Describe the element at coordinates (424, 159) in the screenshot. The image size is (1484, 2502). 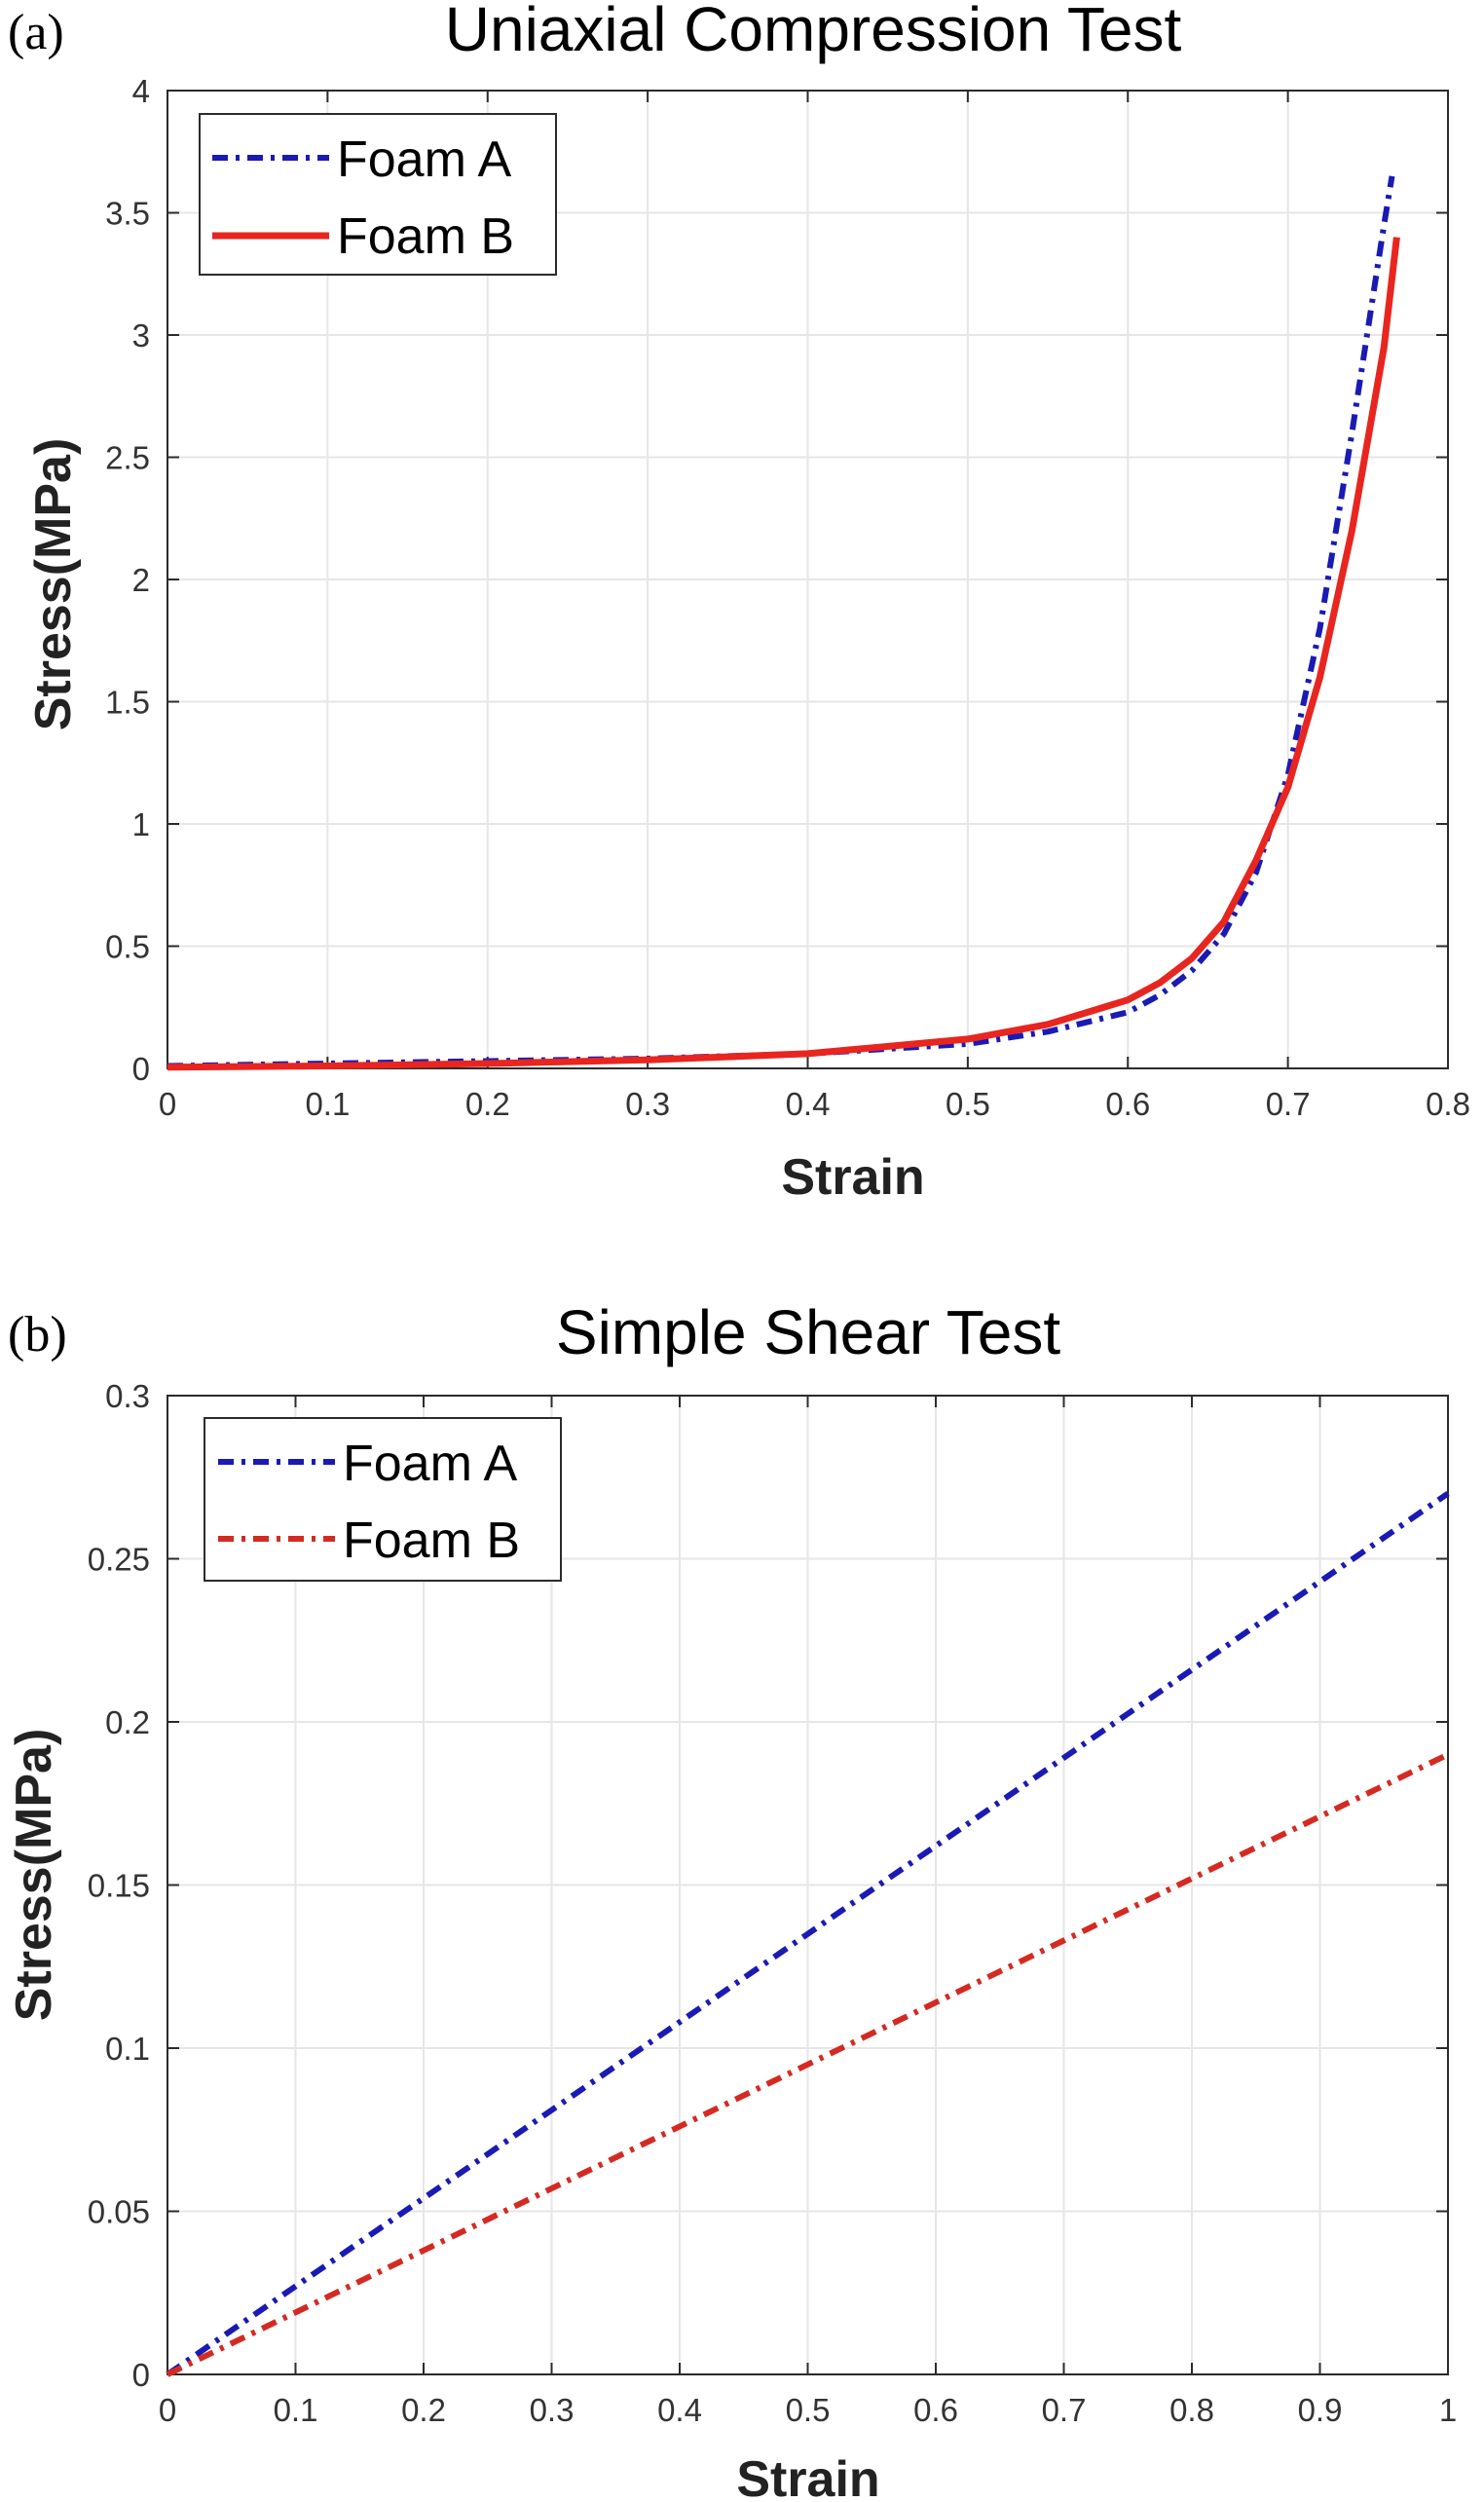
I see `legend-a-foam-a-label: Foam A` at that location.